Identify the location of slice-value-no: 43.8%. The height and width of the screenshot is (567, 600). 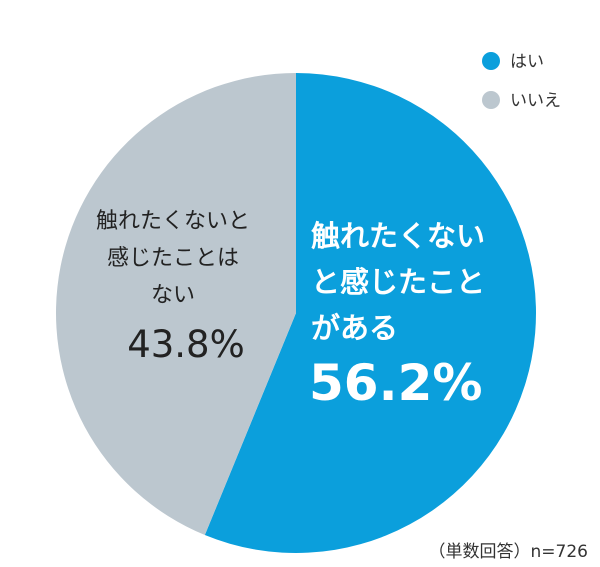
(186, 344).